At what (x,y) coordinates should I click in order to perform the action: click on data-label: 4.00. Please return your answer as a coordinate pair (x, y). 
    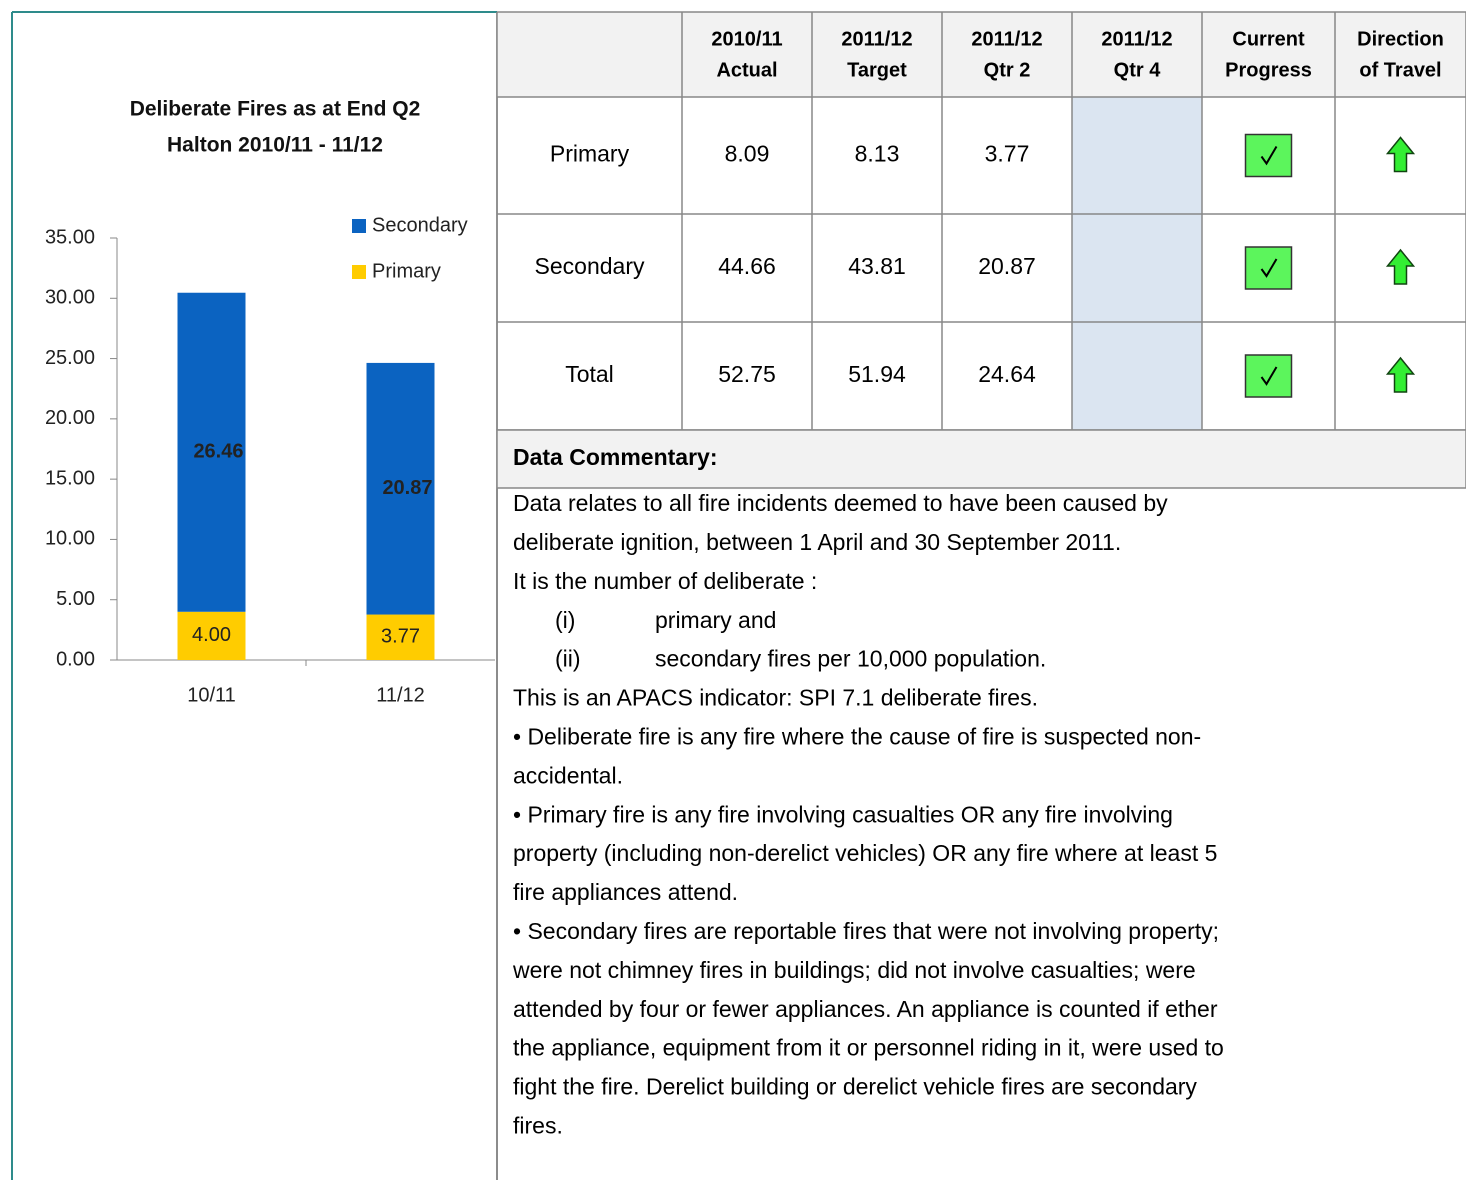
    Looking at the image, I should click on (211, 635).